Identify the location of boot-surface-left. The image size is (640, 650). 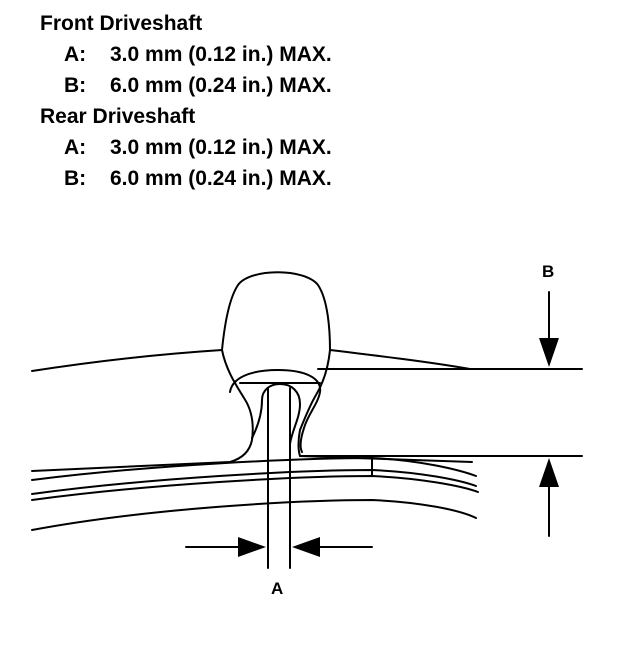
(127, 360).